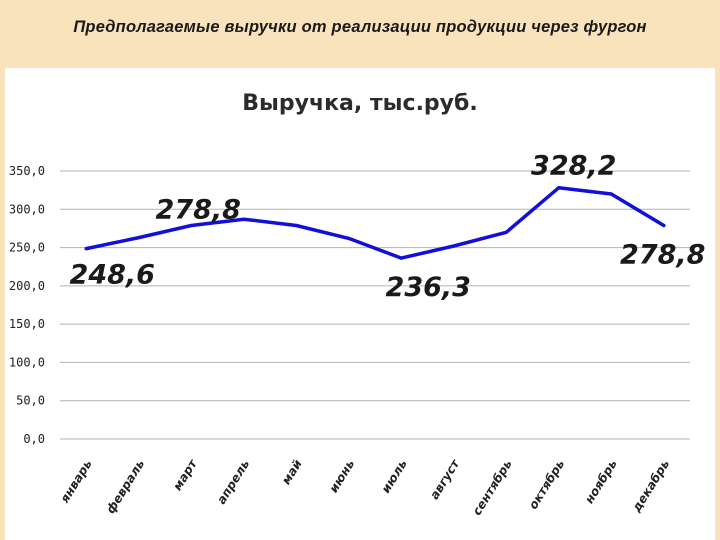 Image resolution: width=720 pixels, height=540 pixels. Describe the element at coordinates (27, 209) in the screenshot. I see `y-tick-label: 300,0` at that location.